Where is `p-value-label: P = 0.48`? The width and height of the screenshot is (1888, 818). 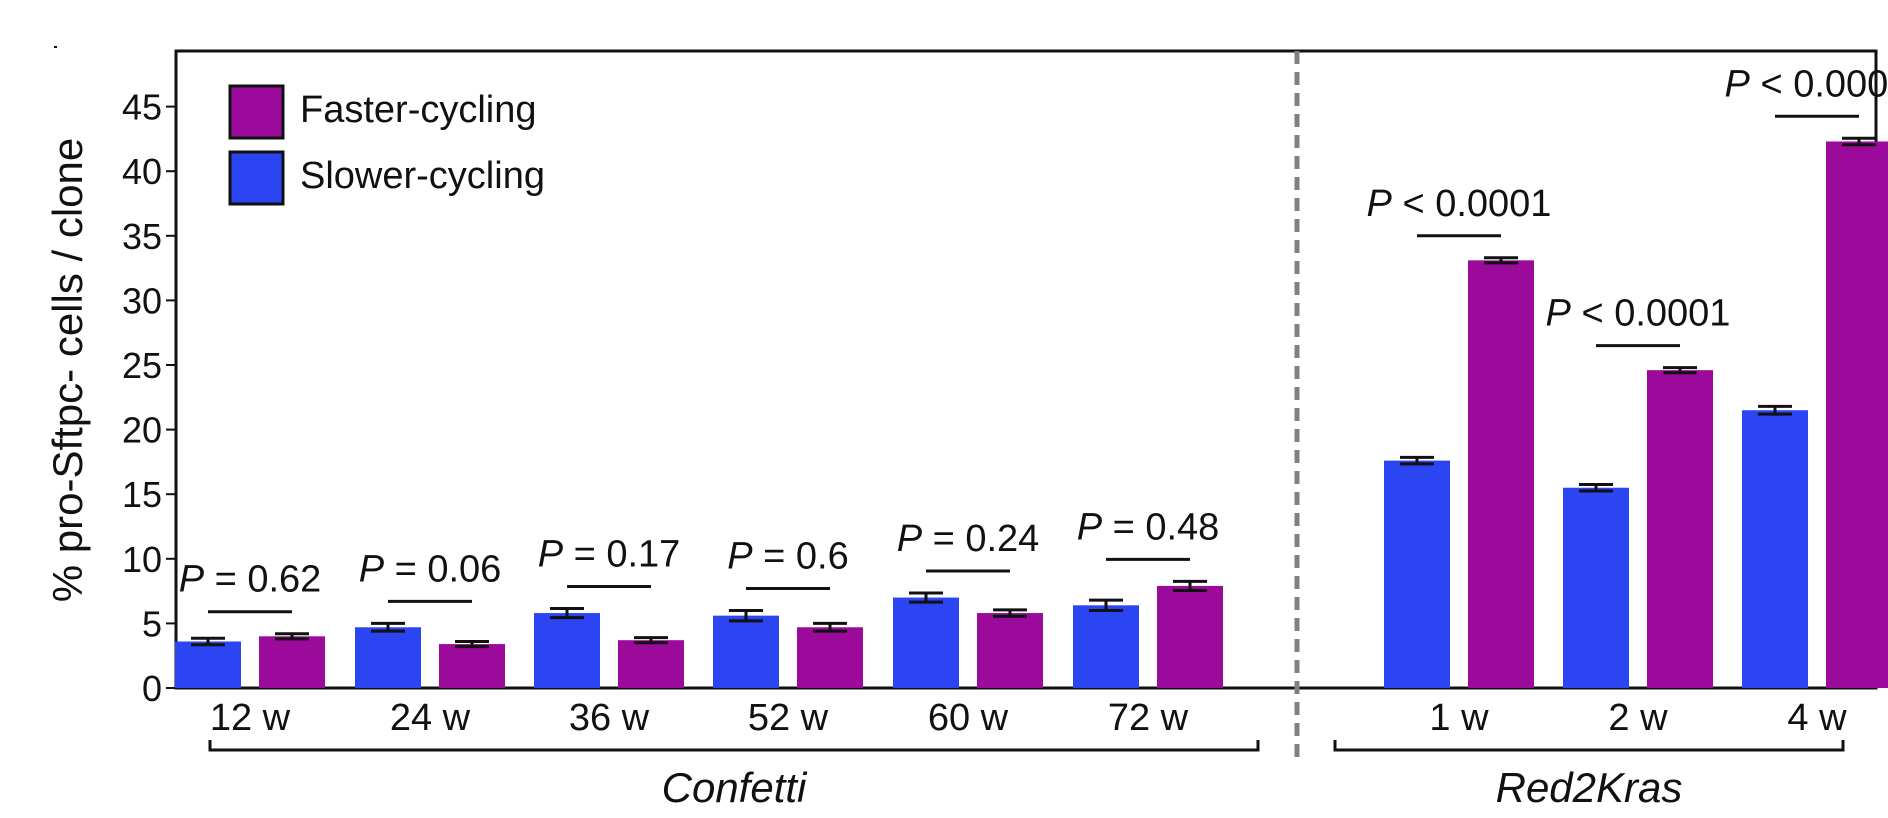
p-value-label: P = 0.48 is located at coordinates (1148, 527).